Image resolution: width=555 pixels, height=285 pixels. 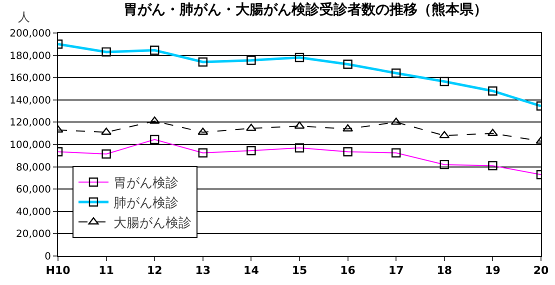 What do you see at coordinates (106, 271) in the screenshot?
I see `x-tick-label: 11` at bounding box center [106, 271].